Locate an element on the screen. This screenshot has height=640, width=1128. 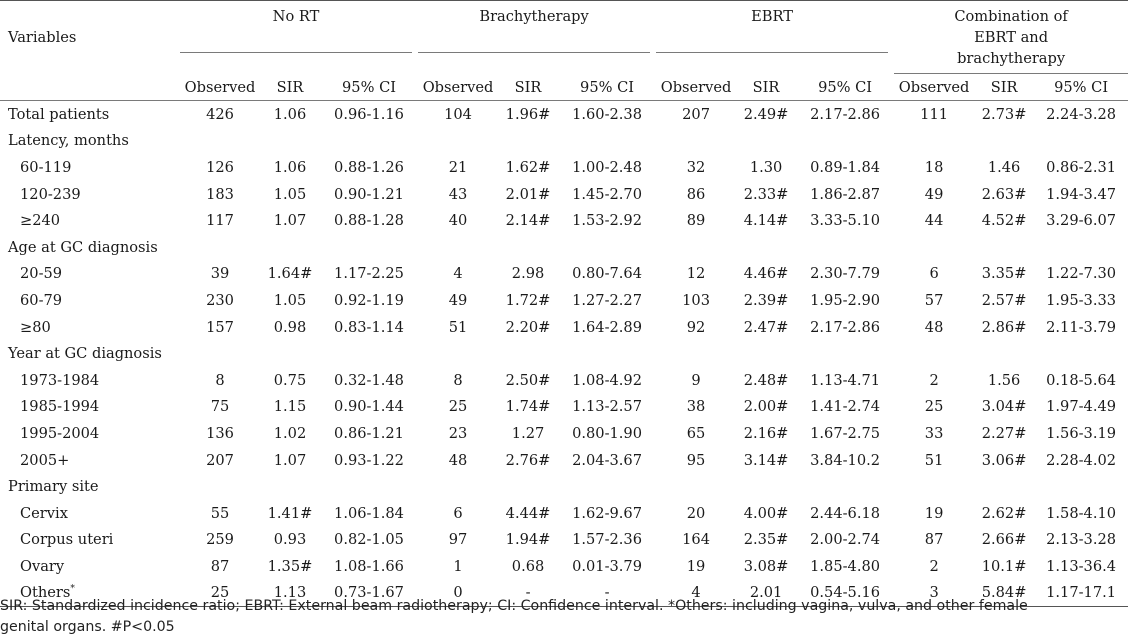
table-cell: 20 is located at coordinates (696, 513).